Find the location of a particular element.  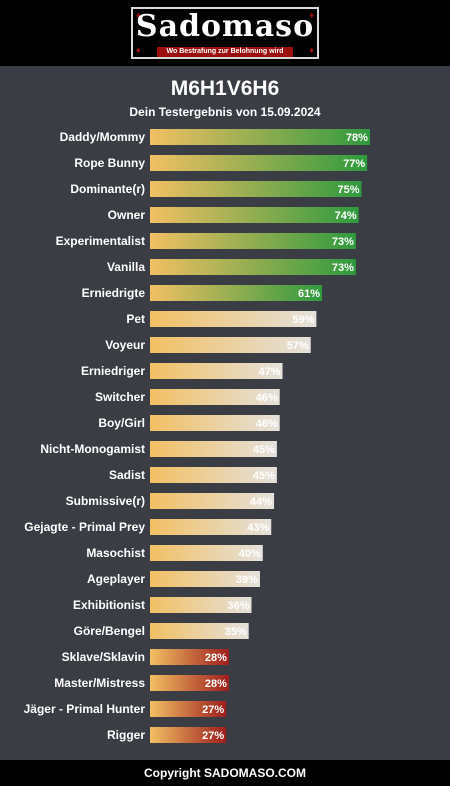

score-value-label: 36% is located at coordinates (238, 606).